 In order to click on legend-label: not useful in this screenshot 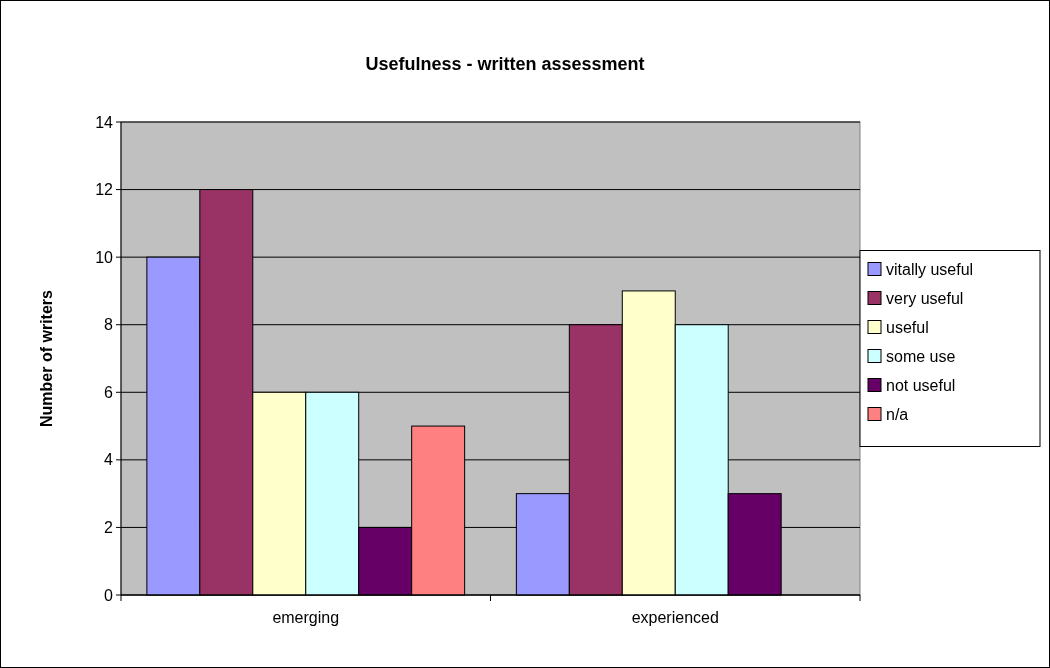, I will do `click(921, 386)`.